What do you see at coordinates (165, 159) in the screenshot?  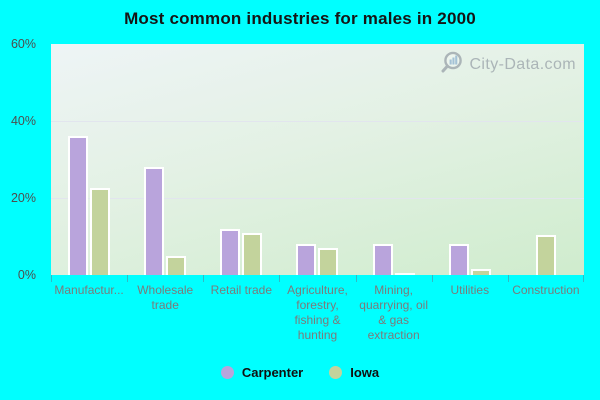 I see `bar-group-wholesale` at bounding box center [165, 159].